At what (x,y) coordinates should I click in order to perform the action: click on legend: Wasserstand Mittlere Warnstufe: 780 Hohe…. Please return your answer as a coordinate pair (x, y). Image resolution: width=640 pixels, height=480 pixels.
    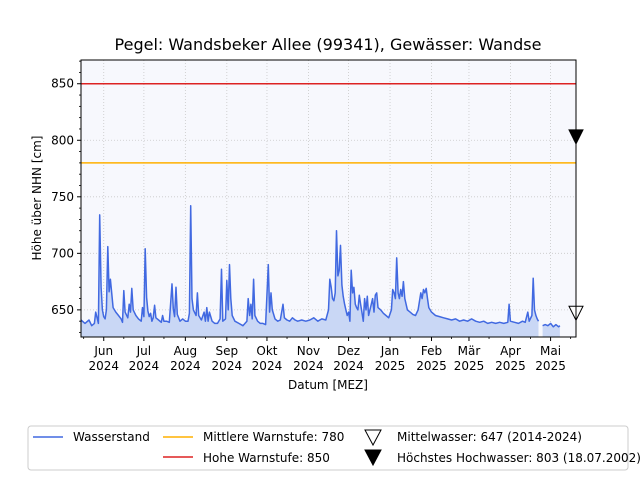
    Looking at the image, I should click on (333, 448).